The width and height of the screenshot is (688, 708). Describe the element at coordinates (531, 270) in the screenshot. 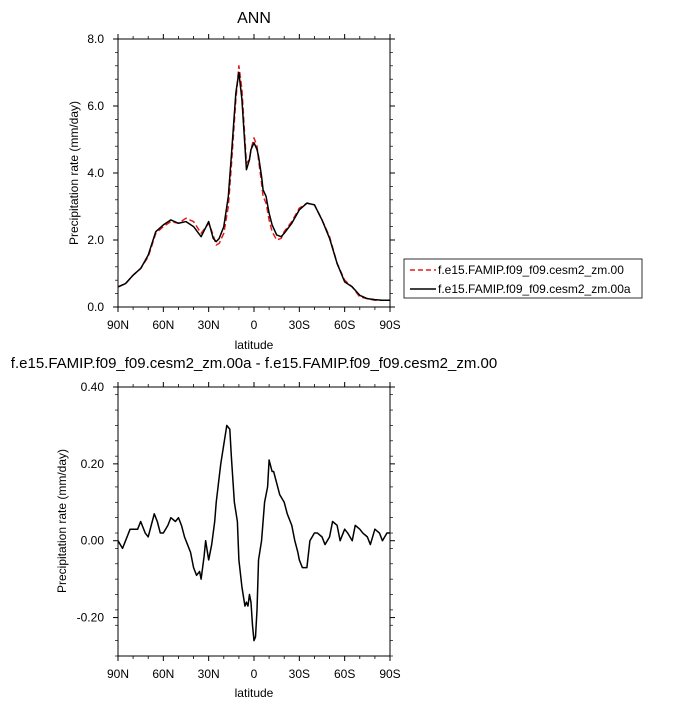

I see `legend-label-series-1: f.e15.FAMIP.f09_f09.cesm2_zm.00` at that location.